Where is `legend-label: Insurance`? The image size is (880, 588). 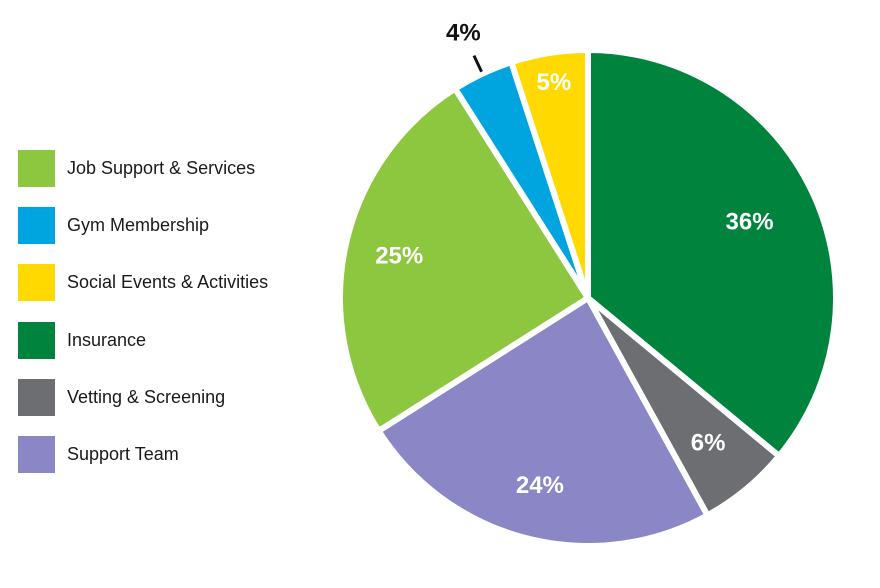
legend-label: Insurance is located at coordinates (107, 340).